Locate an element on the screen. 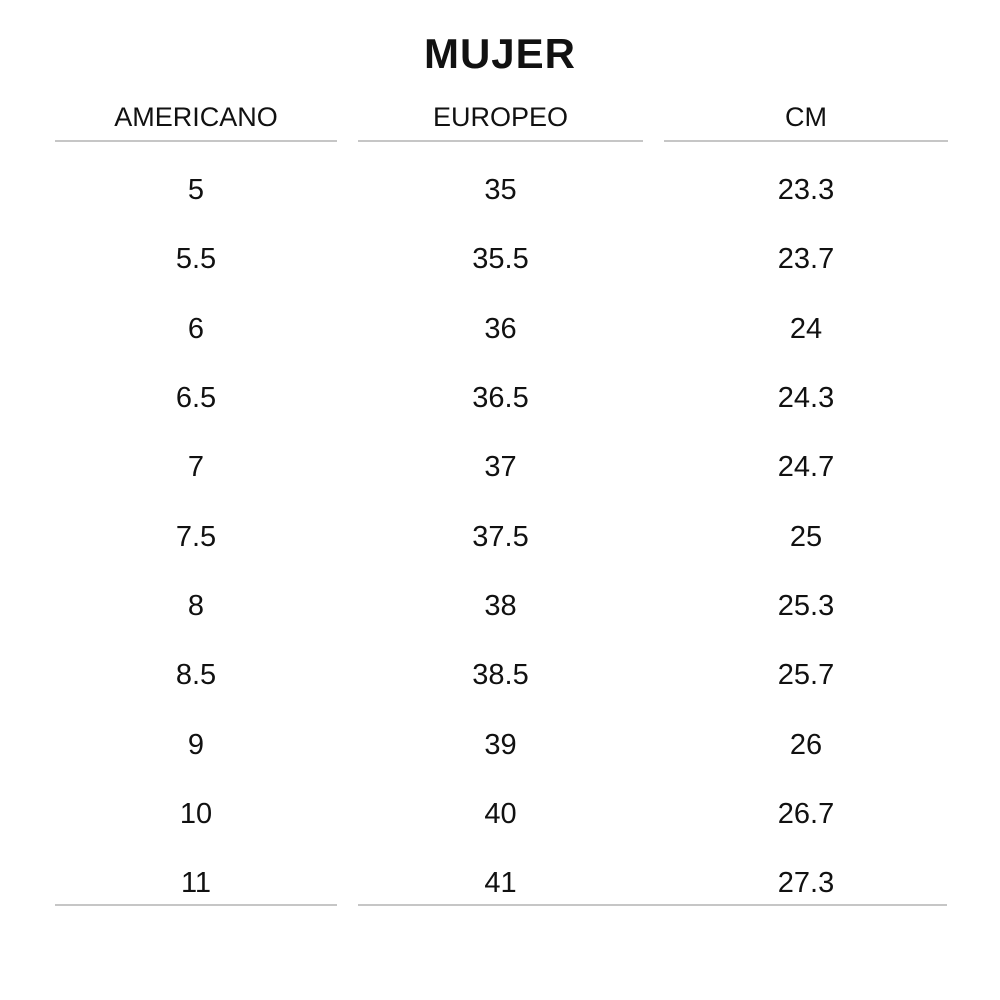  cell-americano: 8 is located at coordinates (196, 605).